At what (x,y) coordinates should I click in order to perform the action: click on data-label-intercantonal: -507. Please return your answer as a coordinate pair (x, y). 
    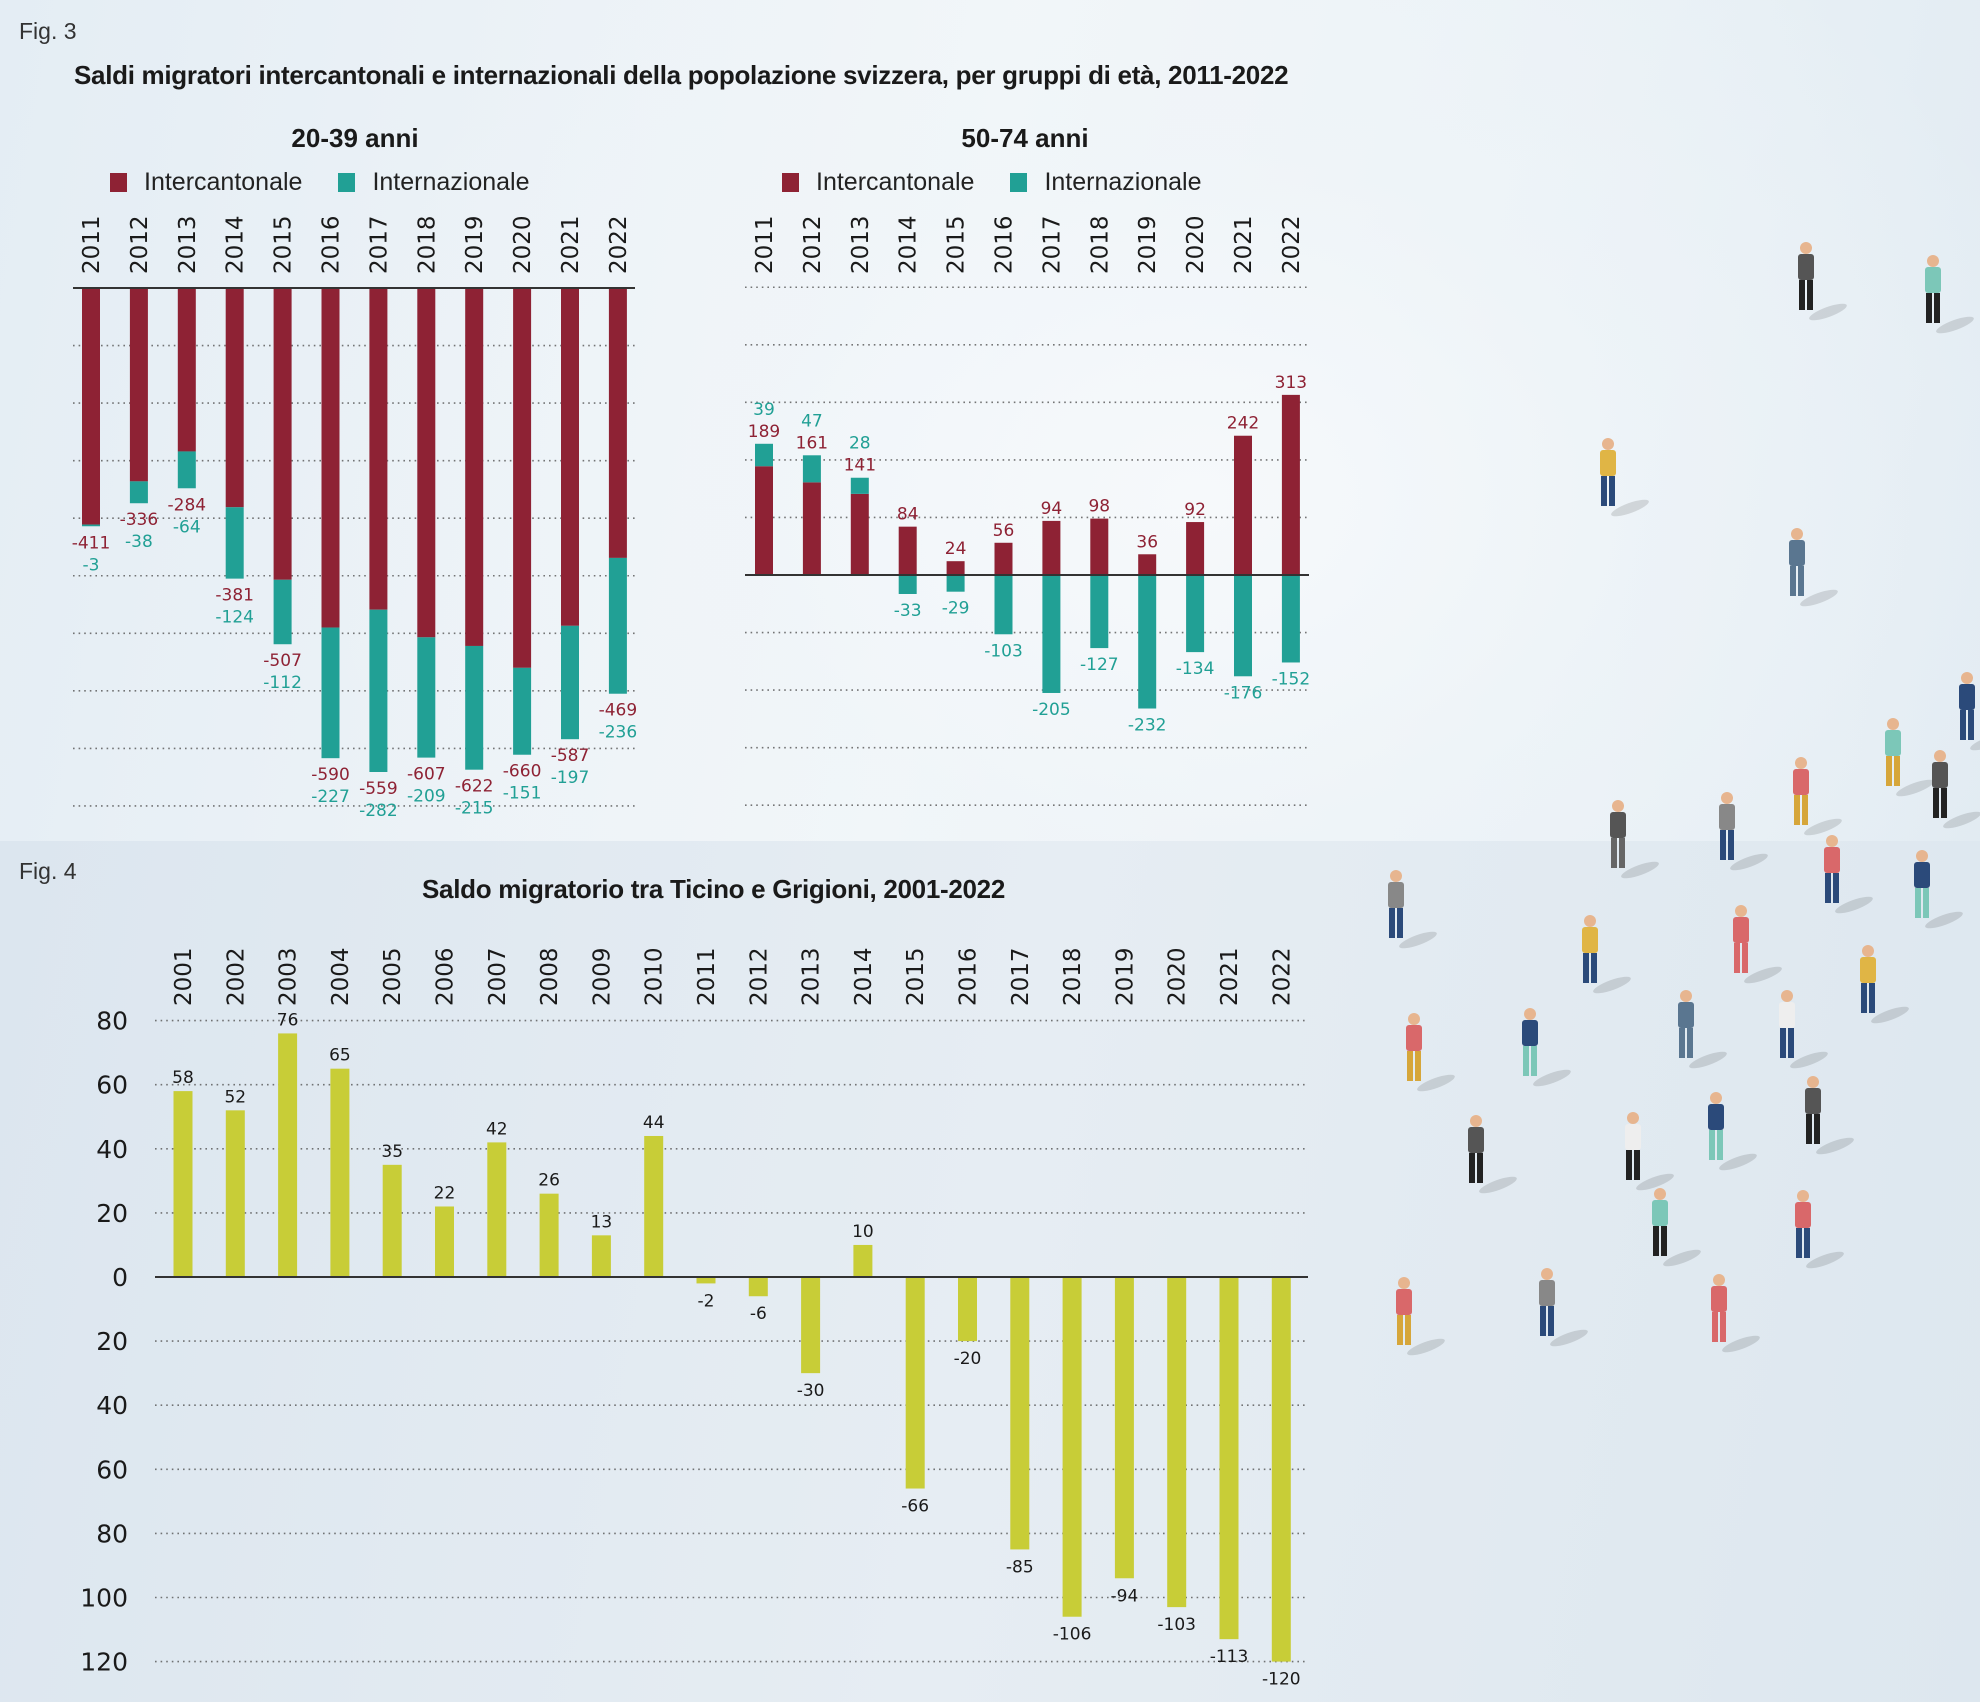
    Looking at the image, I should click on (282, 661).